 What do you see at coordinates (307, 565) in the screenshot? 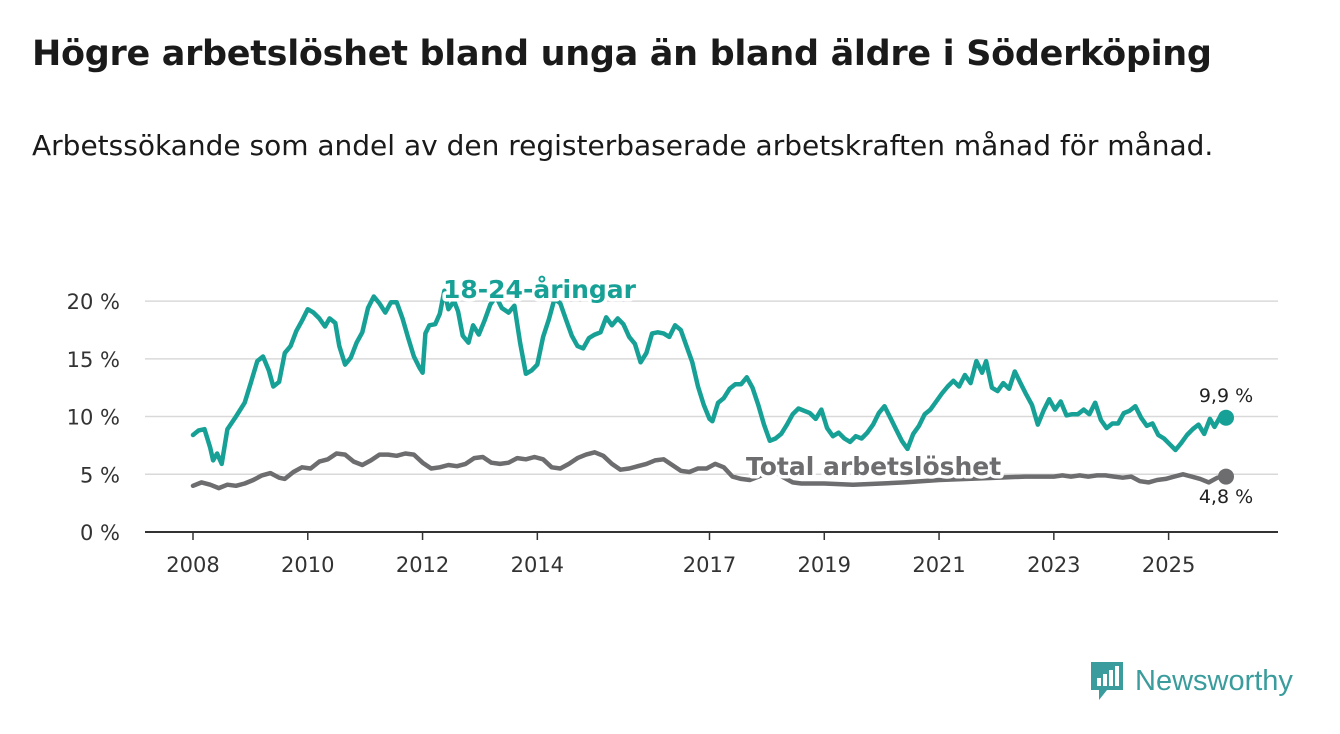
I see `x-tick-label-2010: 2010` at bounding box center [307, 565].